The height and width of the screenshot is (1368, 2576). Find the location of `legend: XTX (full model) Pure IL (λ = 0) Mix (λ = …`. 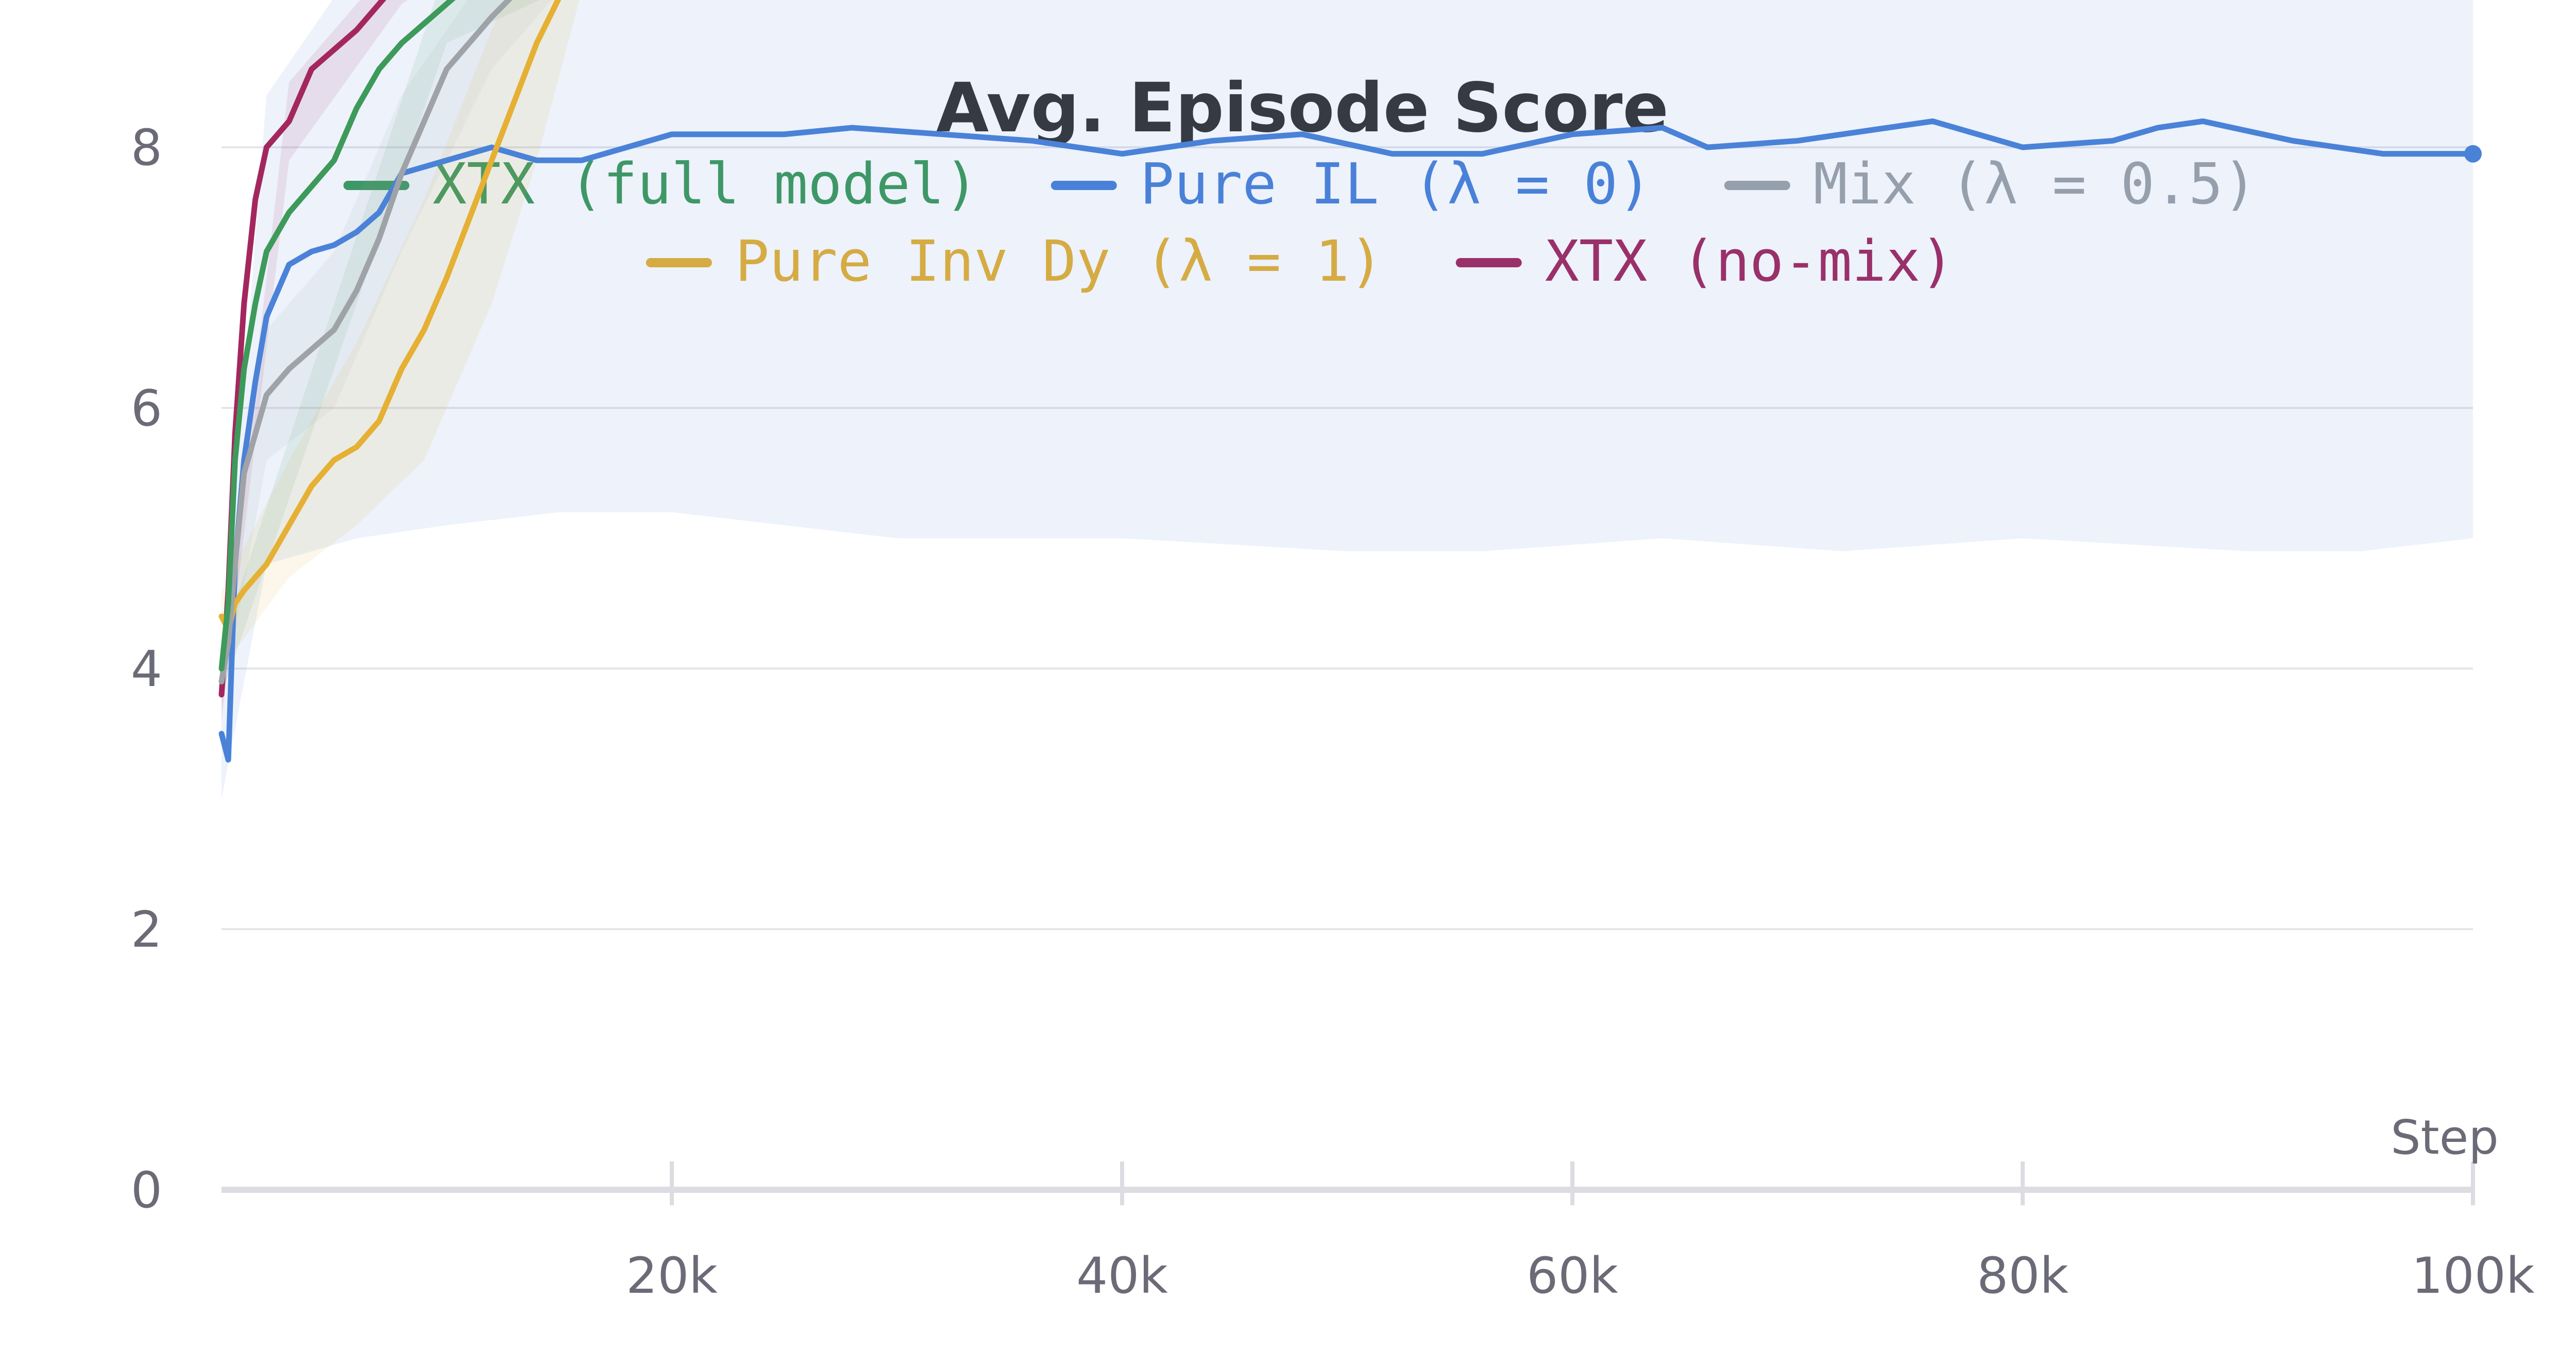

legend: XTX (full model) Pure IL (λ = 0) Mix (λ = … is located at coordinates (1300, 222).